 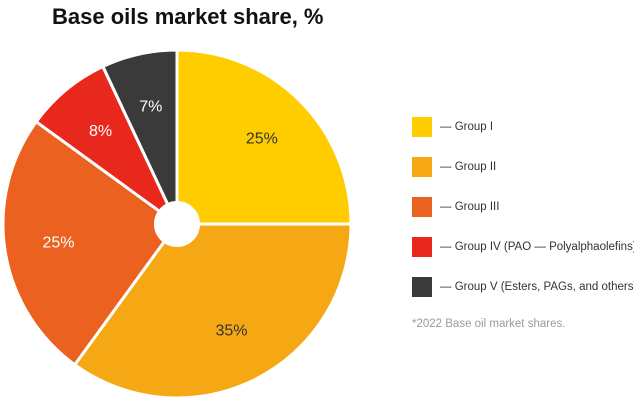 What do you see at coordinates (523, 167) in the screenshot?
I see `legend-item-2: — Group II` at bounding box center [523, 167].